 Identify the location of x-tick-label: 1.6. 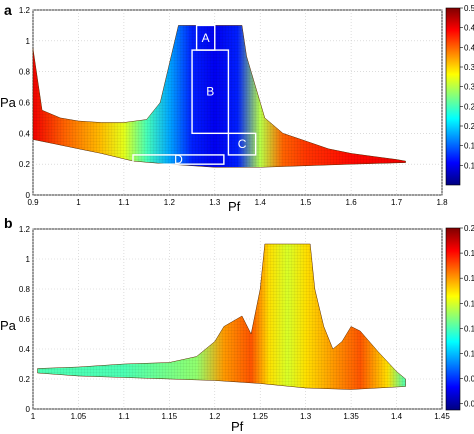
(352, 202).